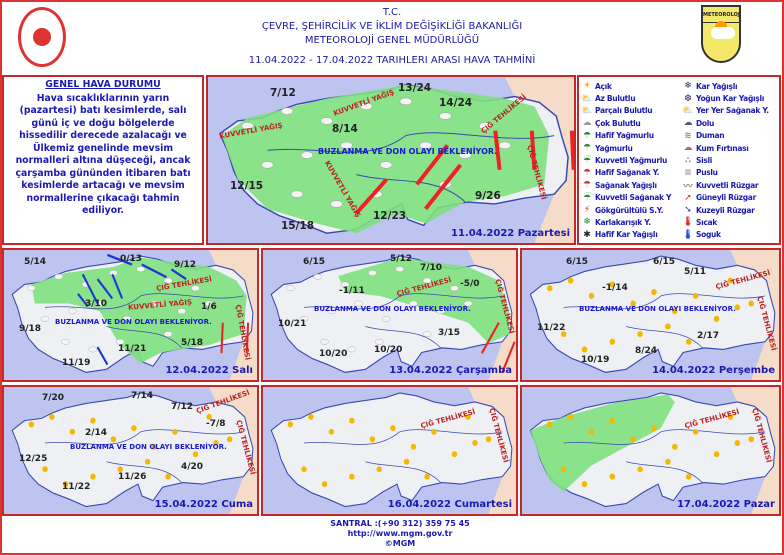 This screenshot has width=784, height=555. I want to click on legend-item: ≡ Puslu, so click(730, 173).